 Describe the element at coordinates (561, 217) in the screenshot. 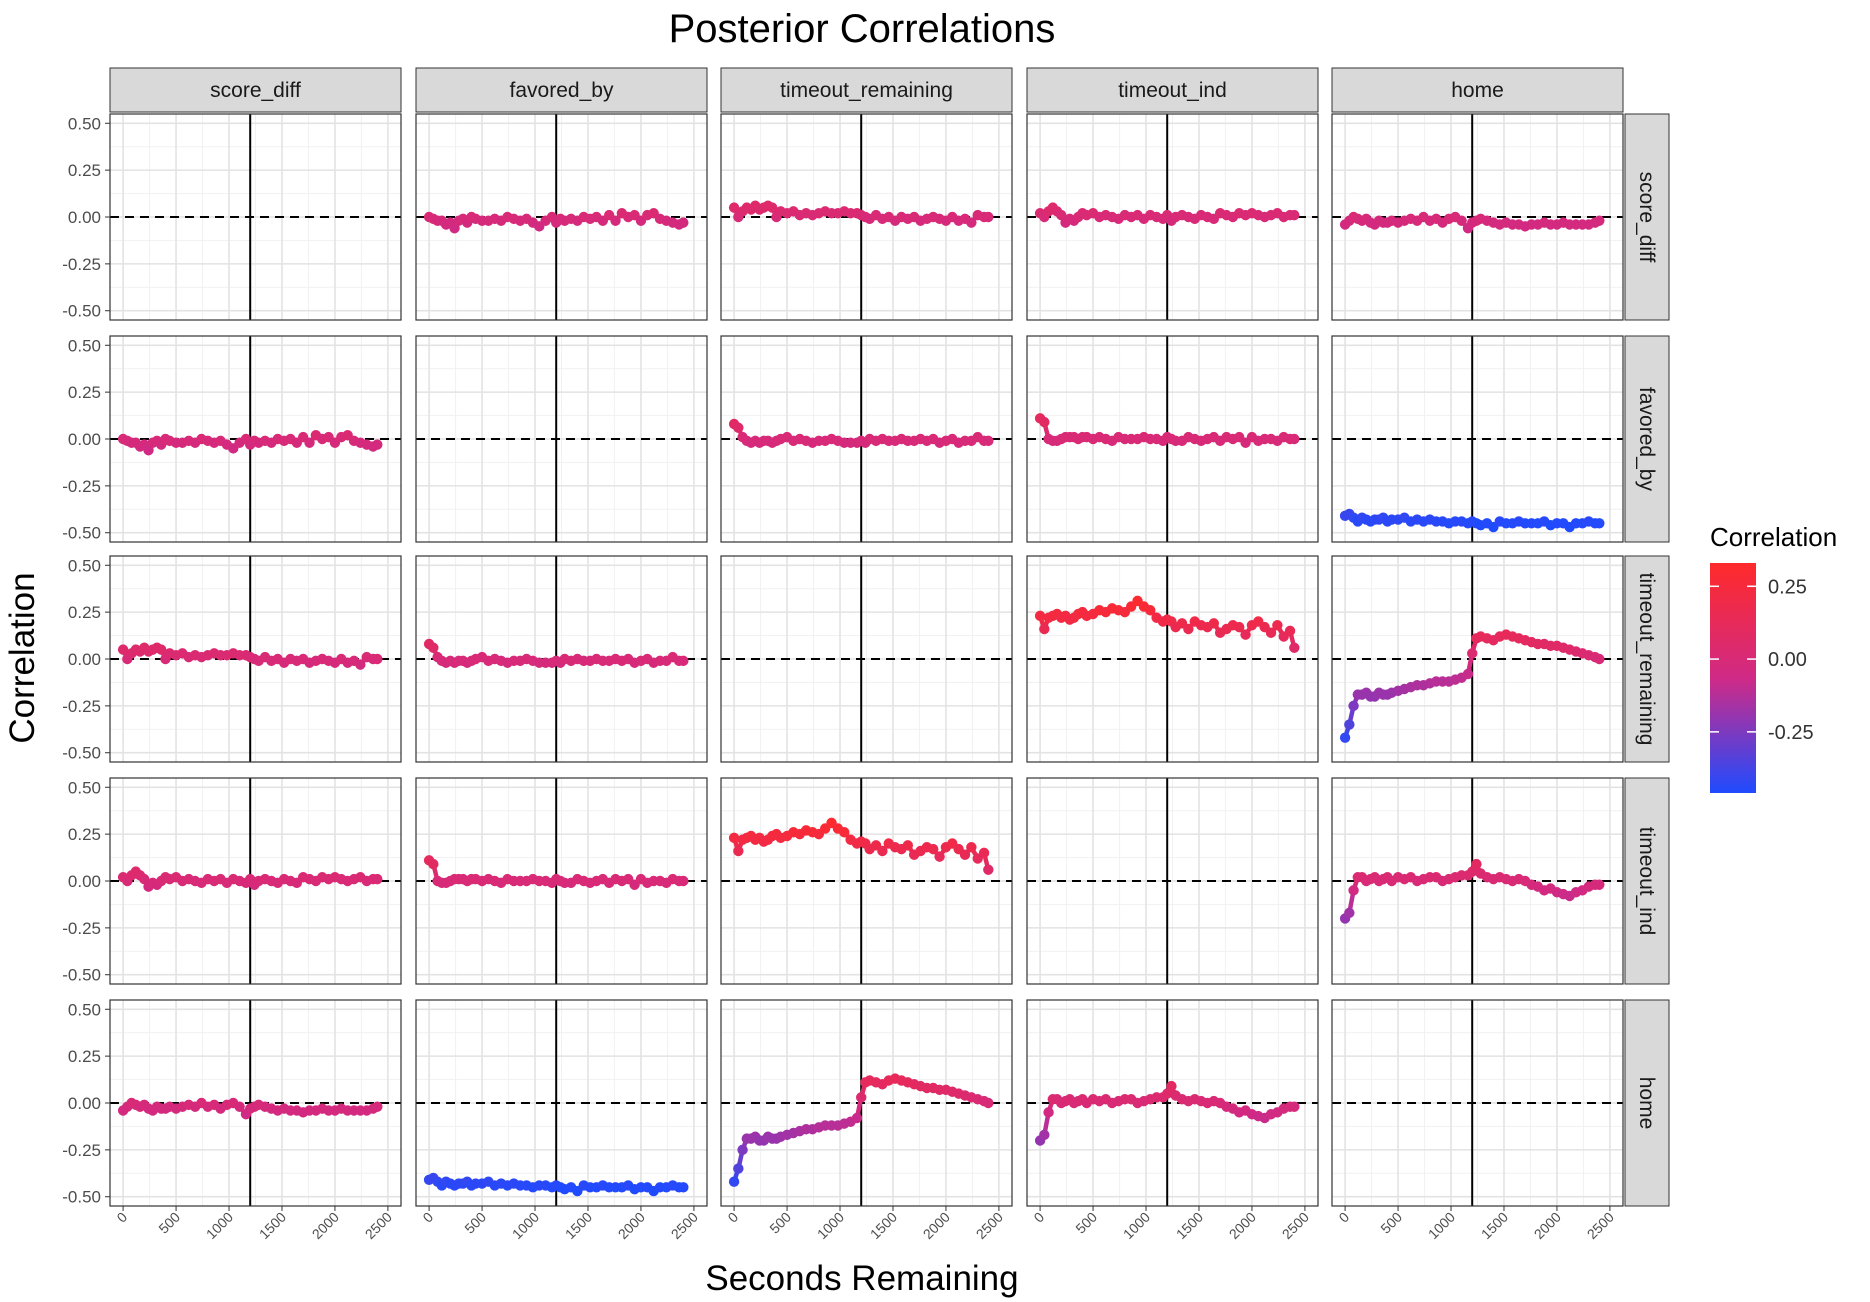

I see `panel-score_diff-favored_by` at that location.